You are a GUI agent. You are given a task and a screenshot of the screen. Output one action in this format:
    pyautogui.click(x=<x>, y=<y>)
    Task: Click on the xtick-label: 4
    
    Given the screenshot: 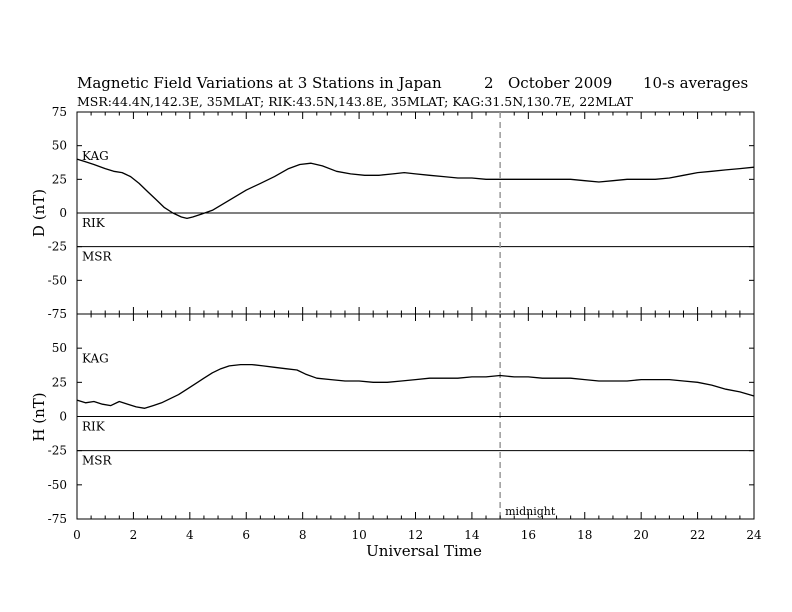 What is the action you would take?
    pyautogui.click(x=190, y=535)
    